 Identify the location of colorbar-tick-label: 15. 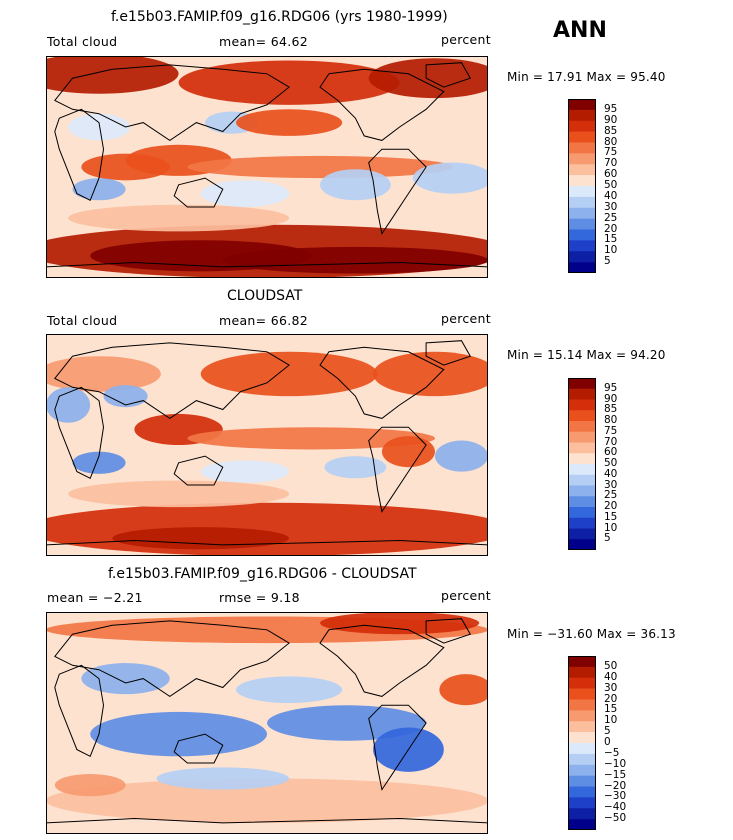
(611, 516).